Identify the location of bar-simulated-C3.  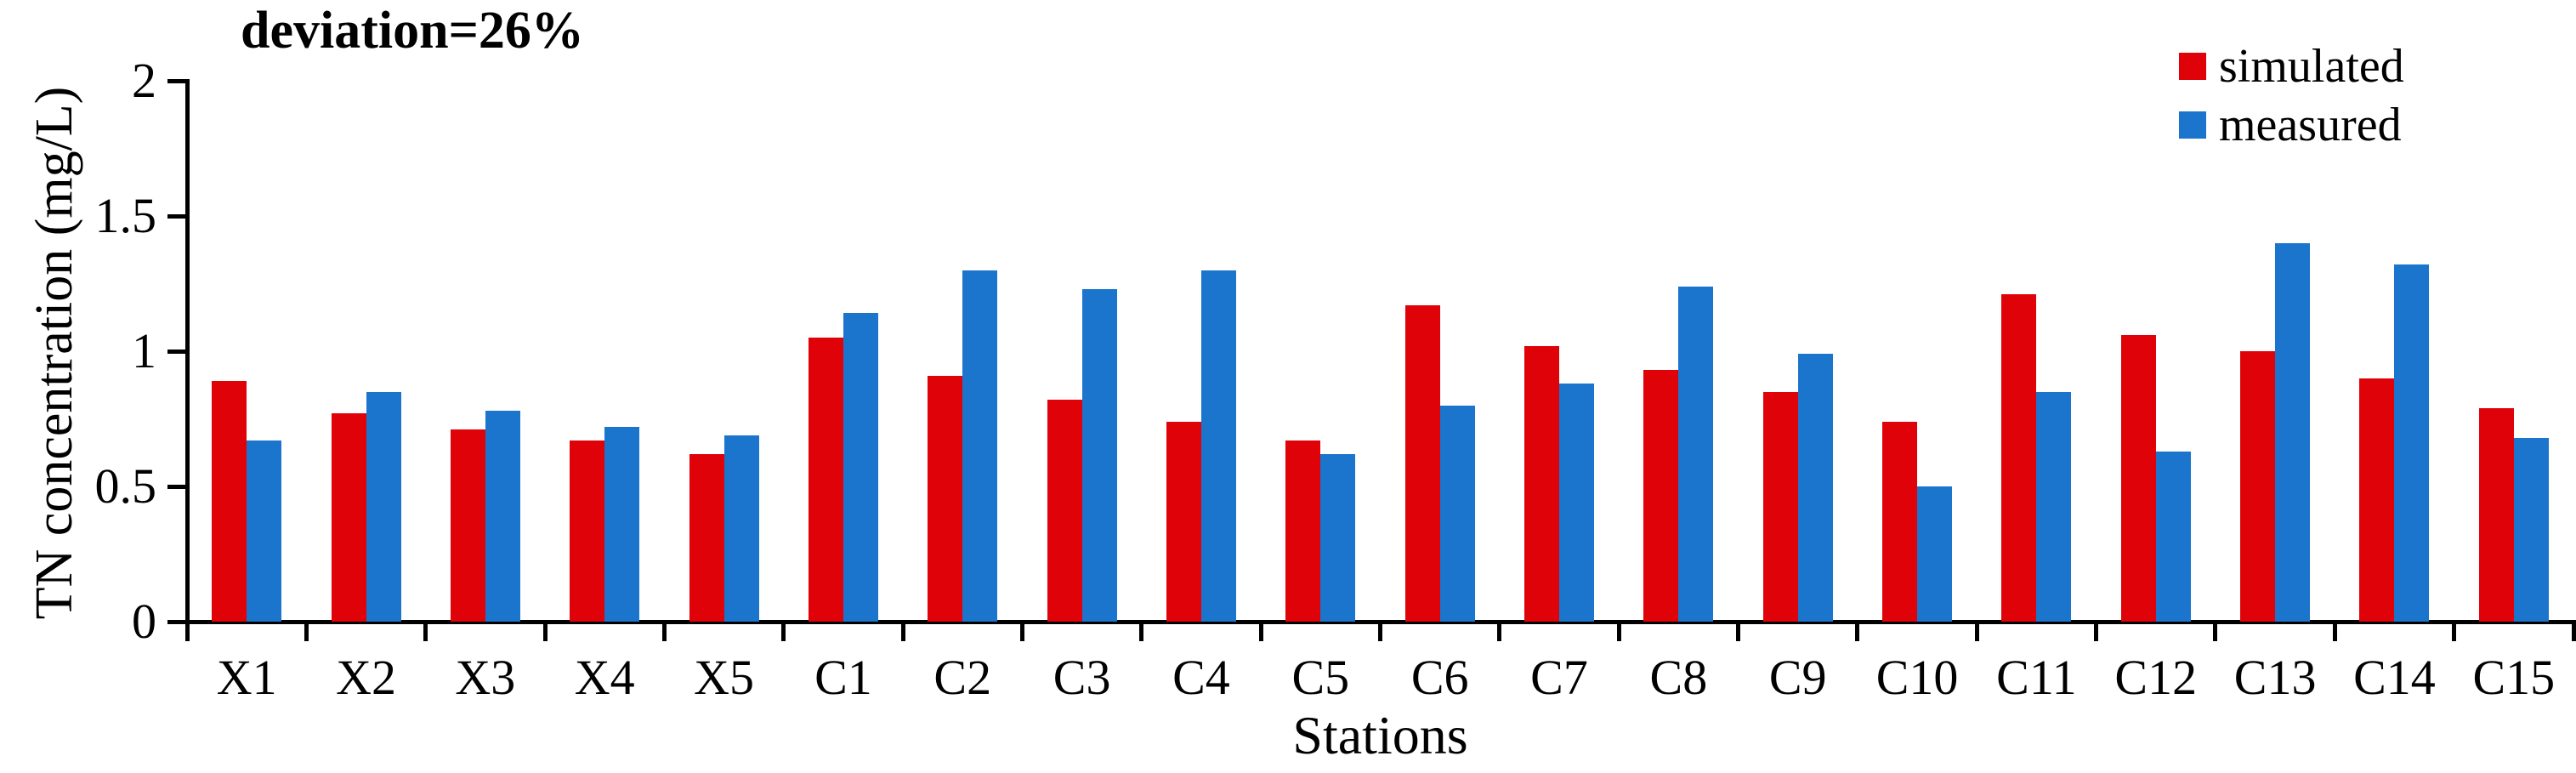
(1065, 511).